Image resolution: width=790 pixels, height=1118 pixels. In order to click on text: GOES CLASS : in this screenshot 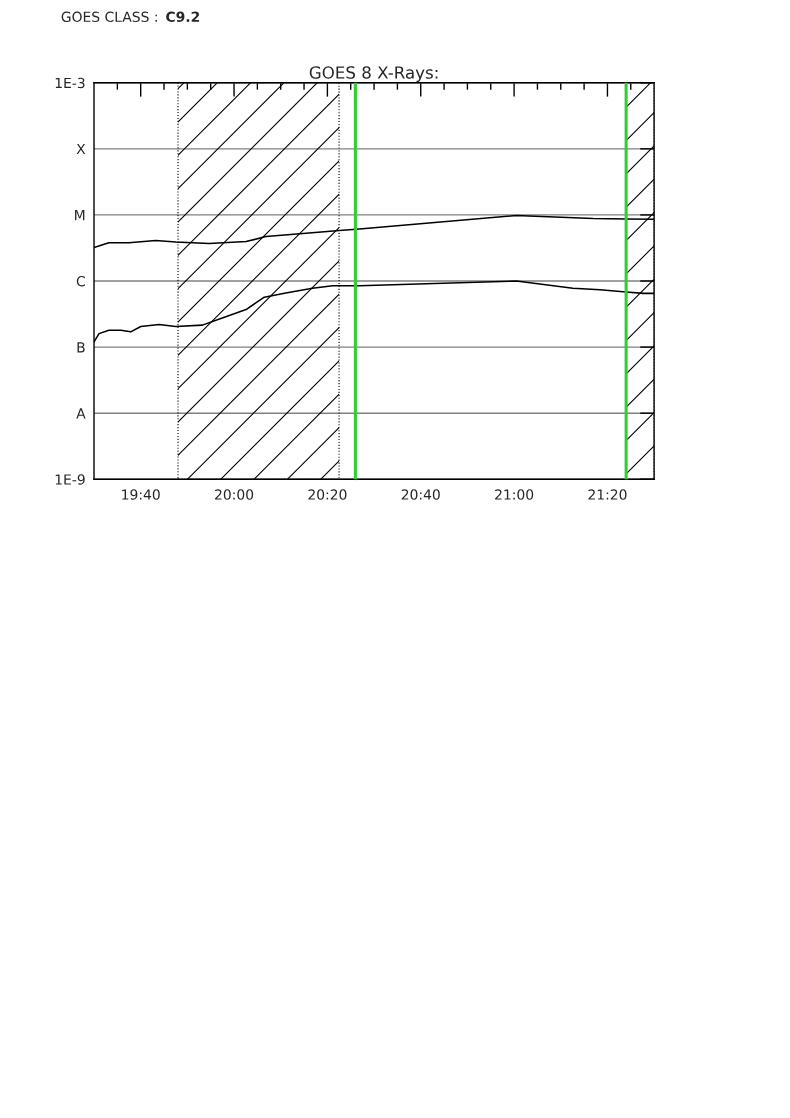, I will do `click(109, 17)`.